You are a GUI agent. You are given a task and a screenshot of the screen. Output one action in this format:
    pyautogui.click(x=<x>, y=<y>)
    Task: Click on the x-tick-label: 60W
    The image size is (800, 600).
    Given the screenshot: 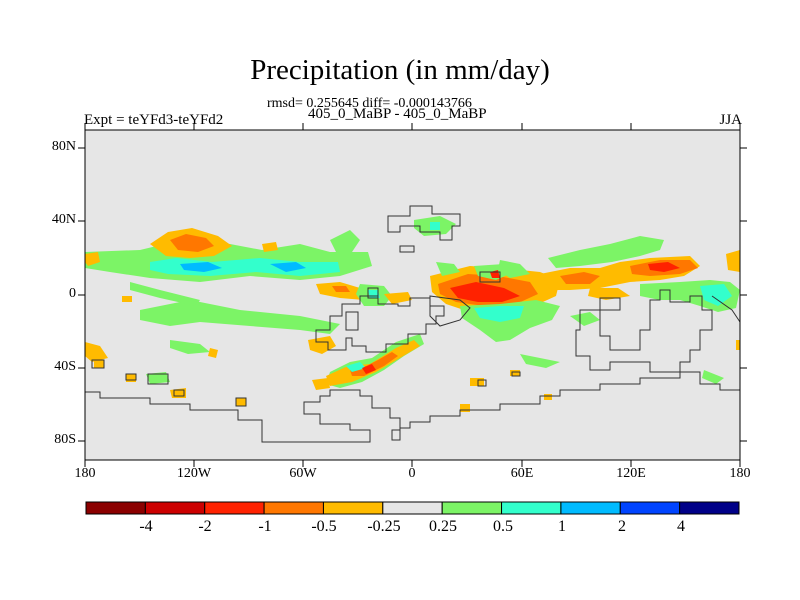 What is the action you would take?
    pyautogui.click(x=303, y=473)
    